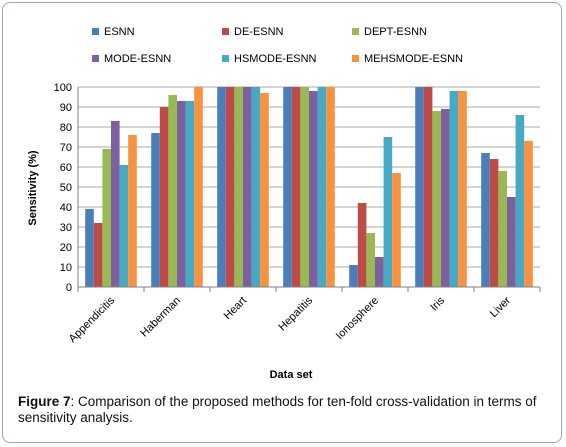  I want to click on legend-label: DEPT-ESNN, so click(395, 32).